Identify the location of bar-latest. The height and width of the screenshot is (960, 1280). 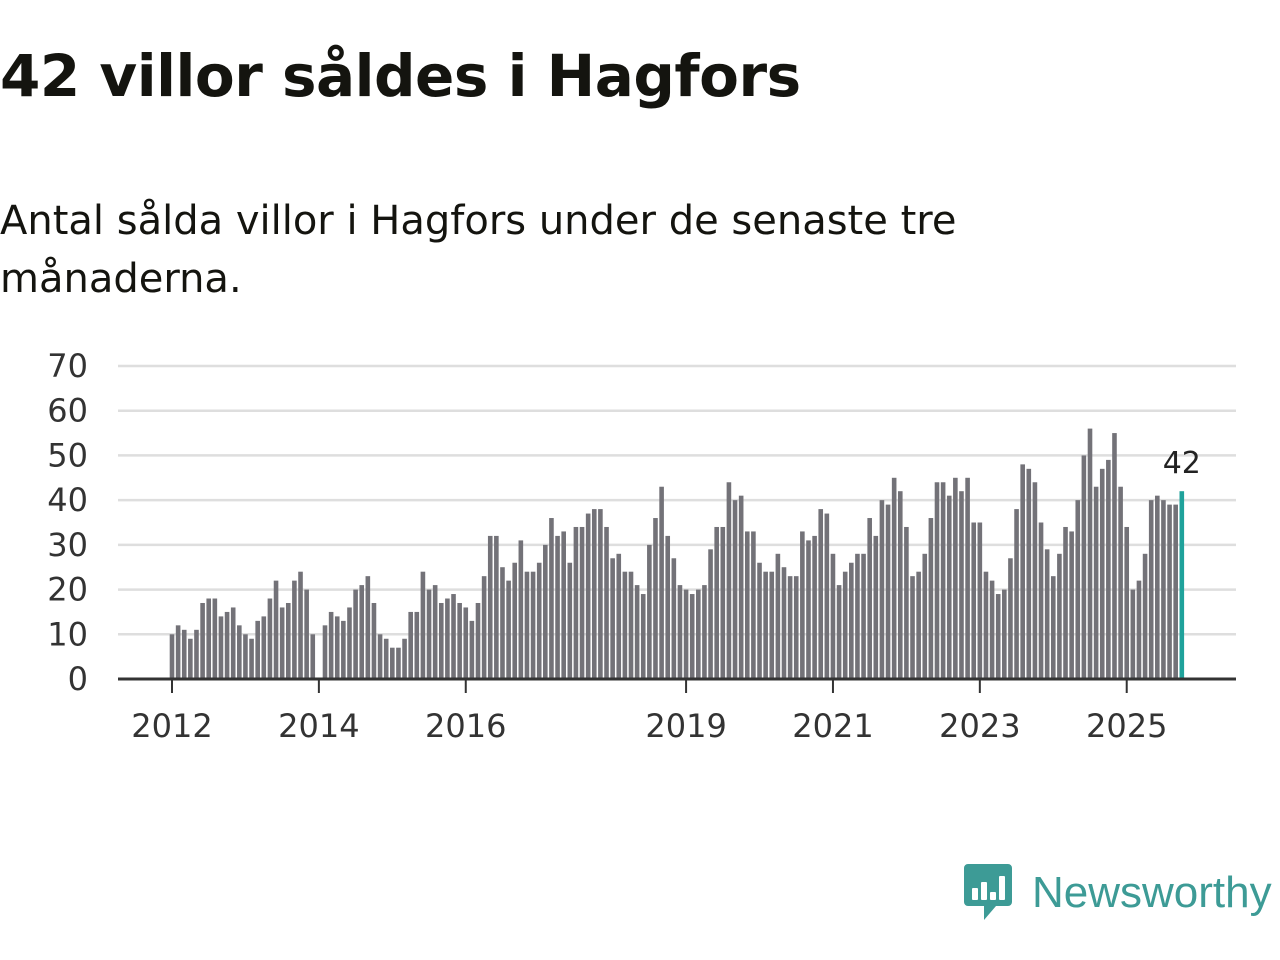
(1182, 585).